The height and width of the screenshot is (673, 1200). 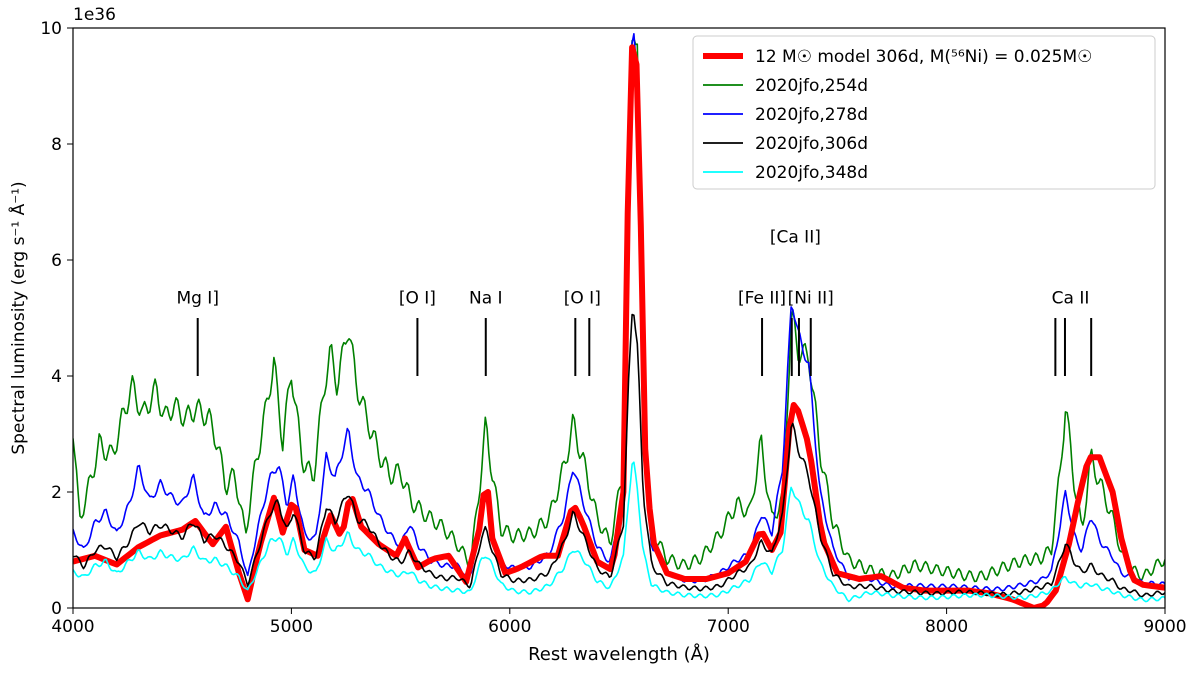 I want to click on legend-box, so click(x=924, y=112).